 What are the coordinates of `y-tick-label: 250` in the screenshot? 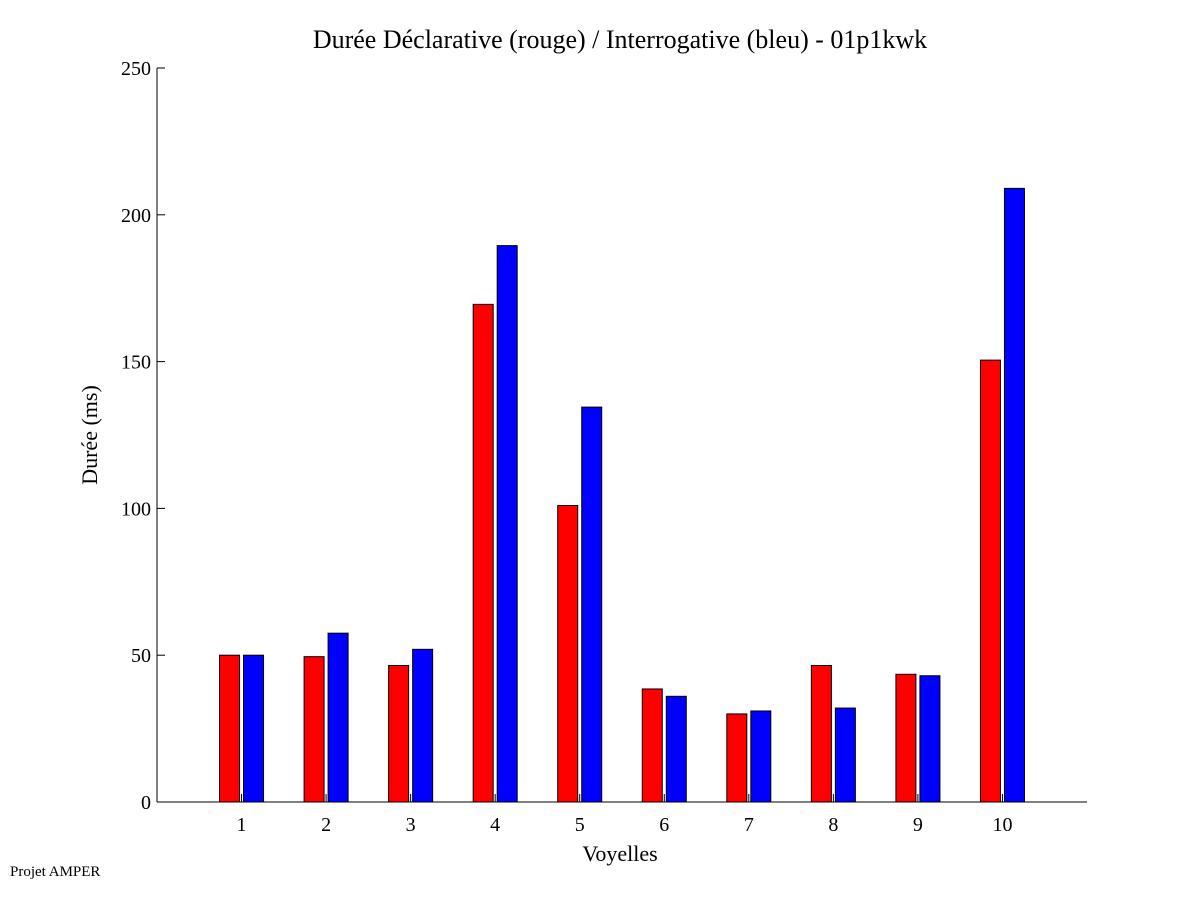 It's located at (136, 69).